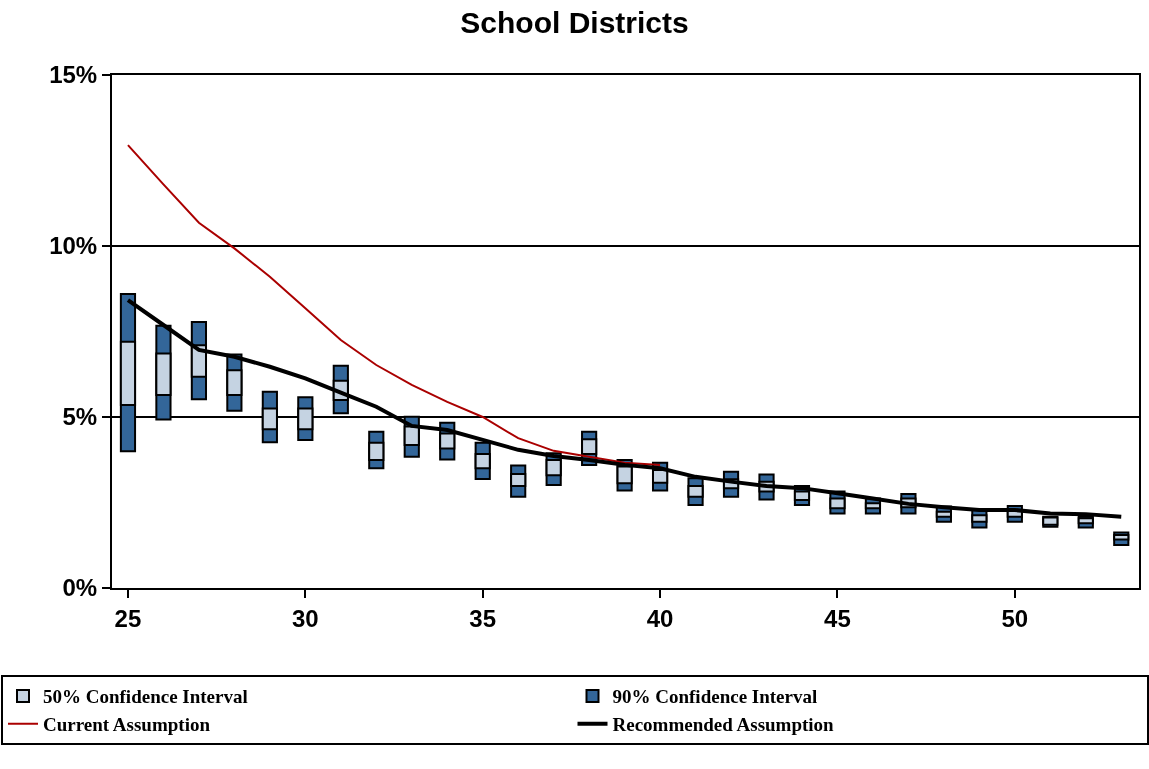  What do you see at coordinates (73, 75) in the screenshot?
I see `y-tick-label: 15%` at bounding box center [73, 75].